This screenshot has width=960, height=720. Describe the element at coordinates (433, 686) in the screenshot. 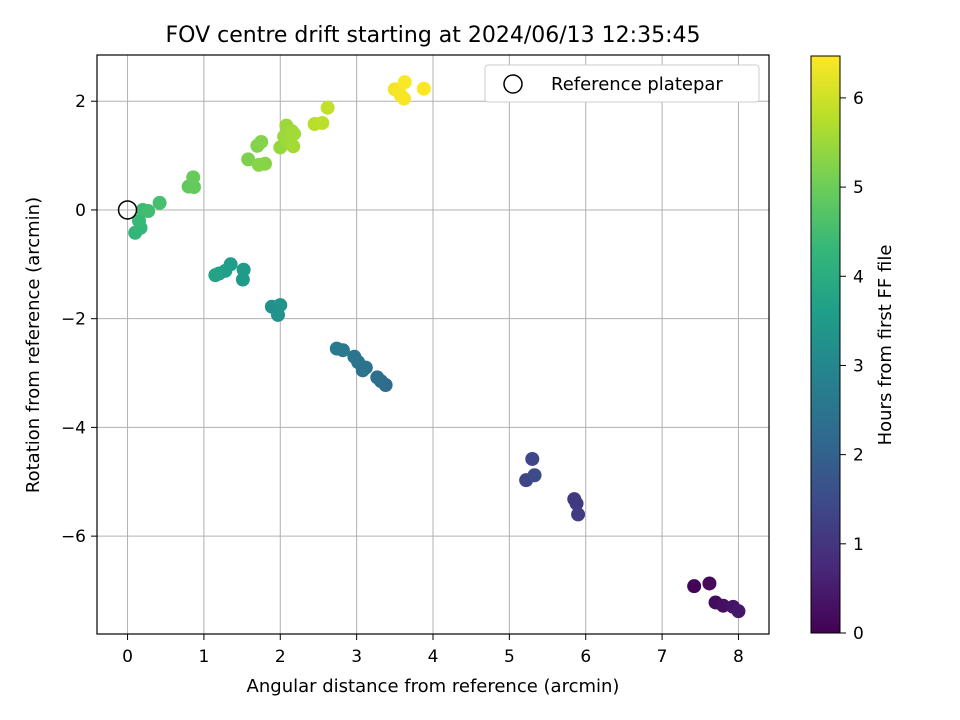

I see `x-axis-label: Angular distance from reference (arcmin)` at that location.